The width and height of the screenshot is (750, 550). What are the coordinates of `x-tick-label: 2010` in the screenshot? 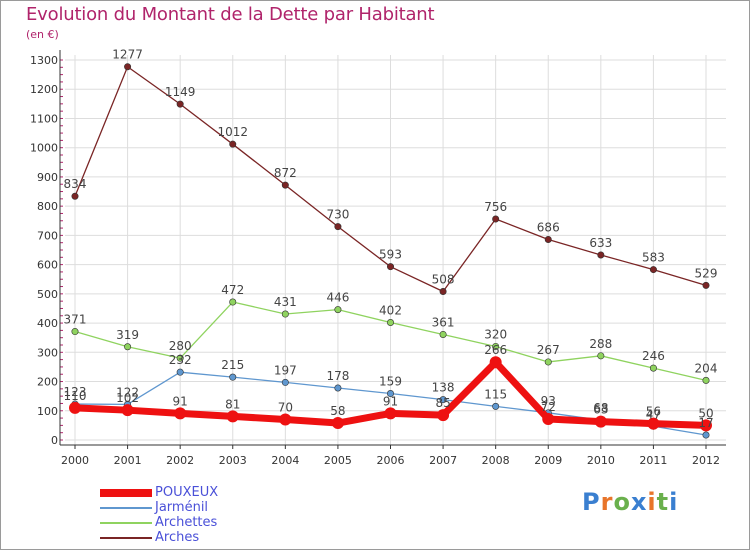 It's located at (601, 460).